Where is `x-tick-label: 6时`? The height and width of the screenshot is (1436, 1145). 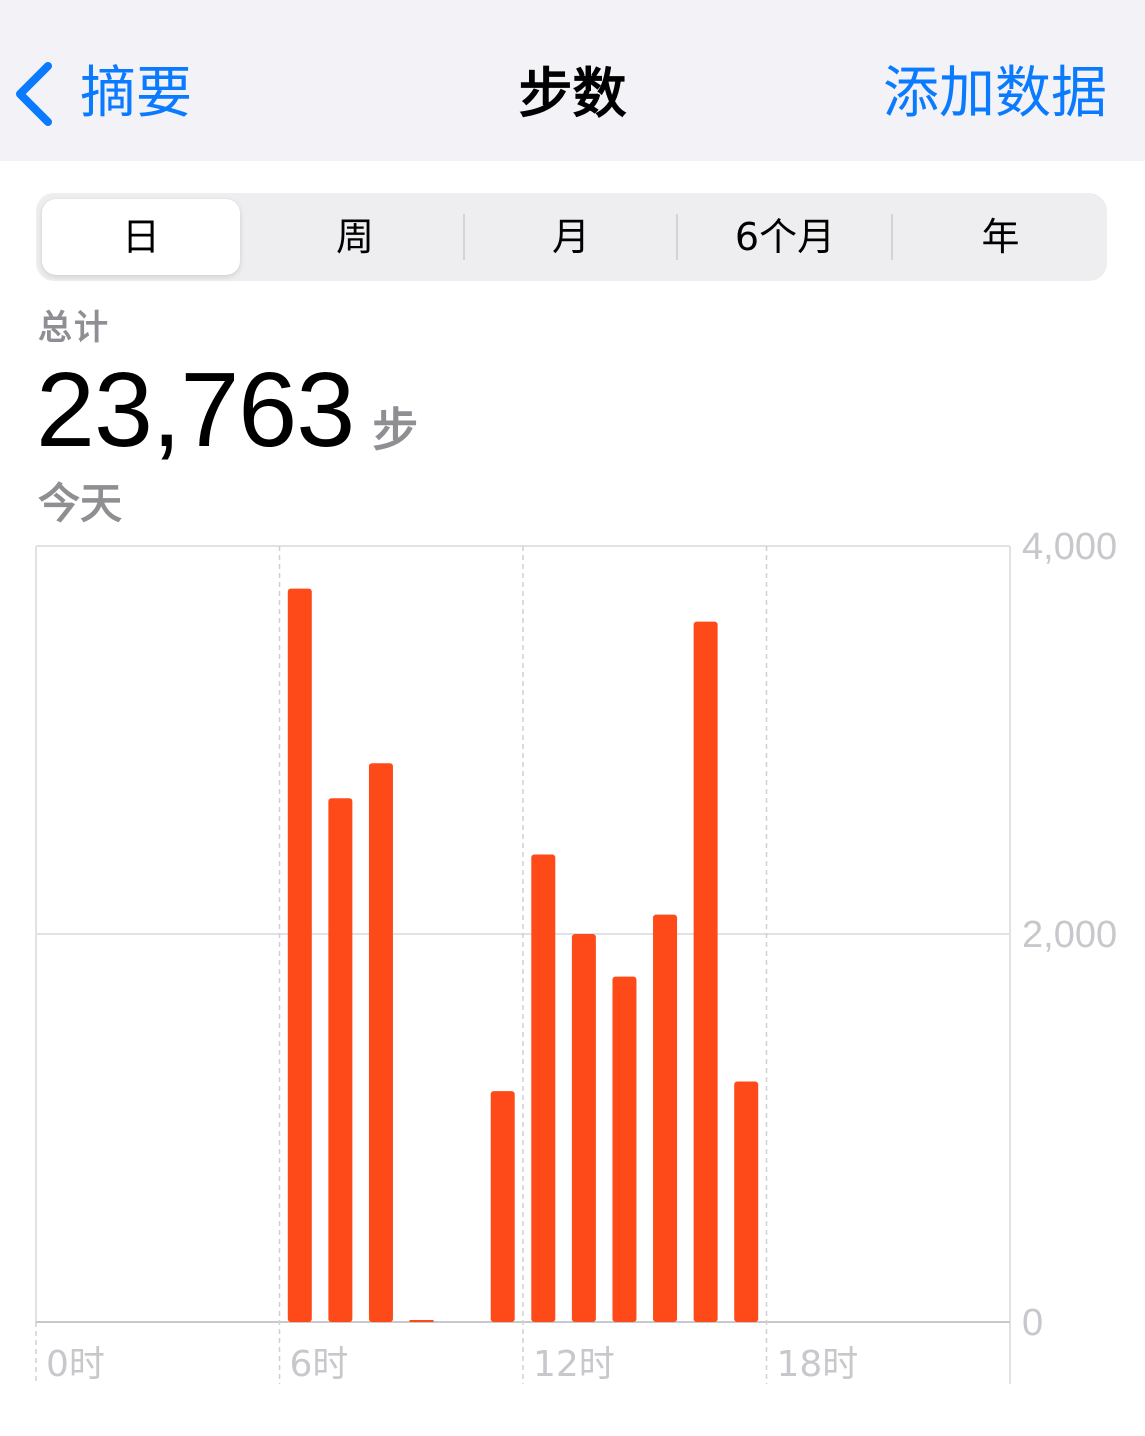
x-tick-label: 6时 is located at coordinates (319, 1364).